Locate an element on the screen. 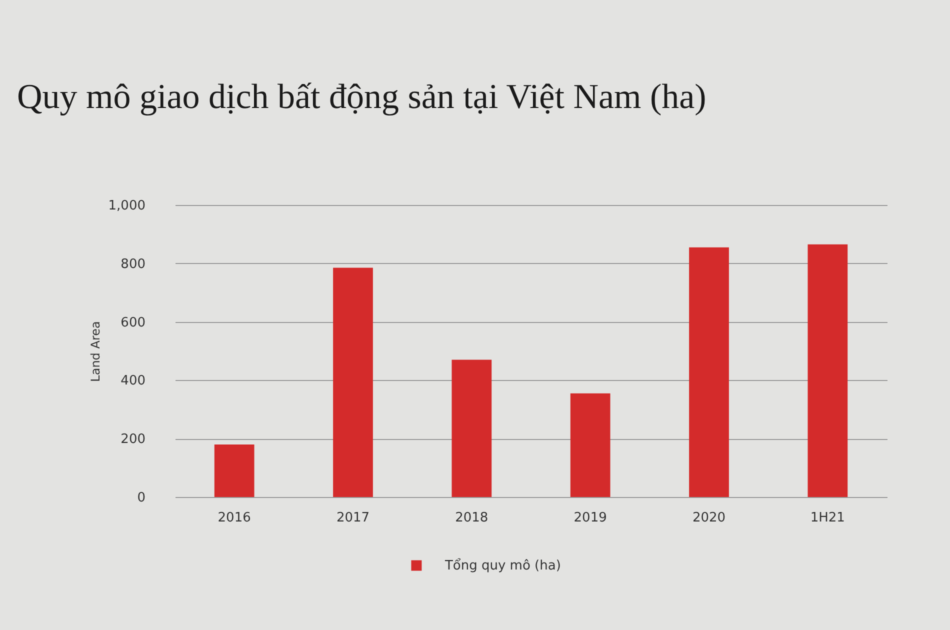  x-tick-label: 2019 is located at coordinates (590, 518).